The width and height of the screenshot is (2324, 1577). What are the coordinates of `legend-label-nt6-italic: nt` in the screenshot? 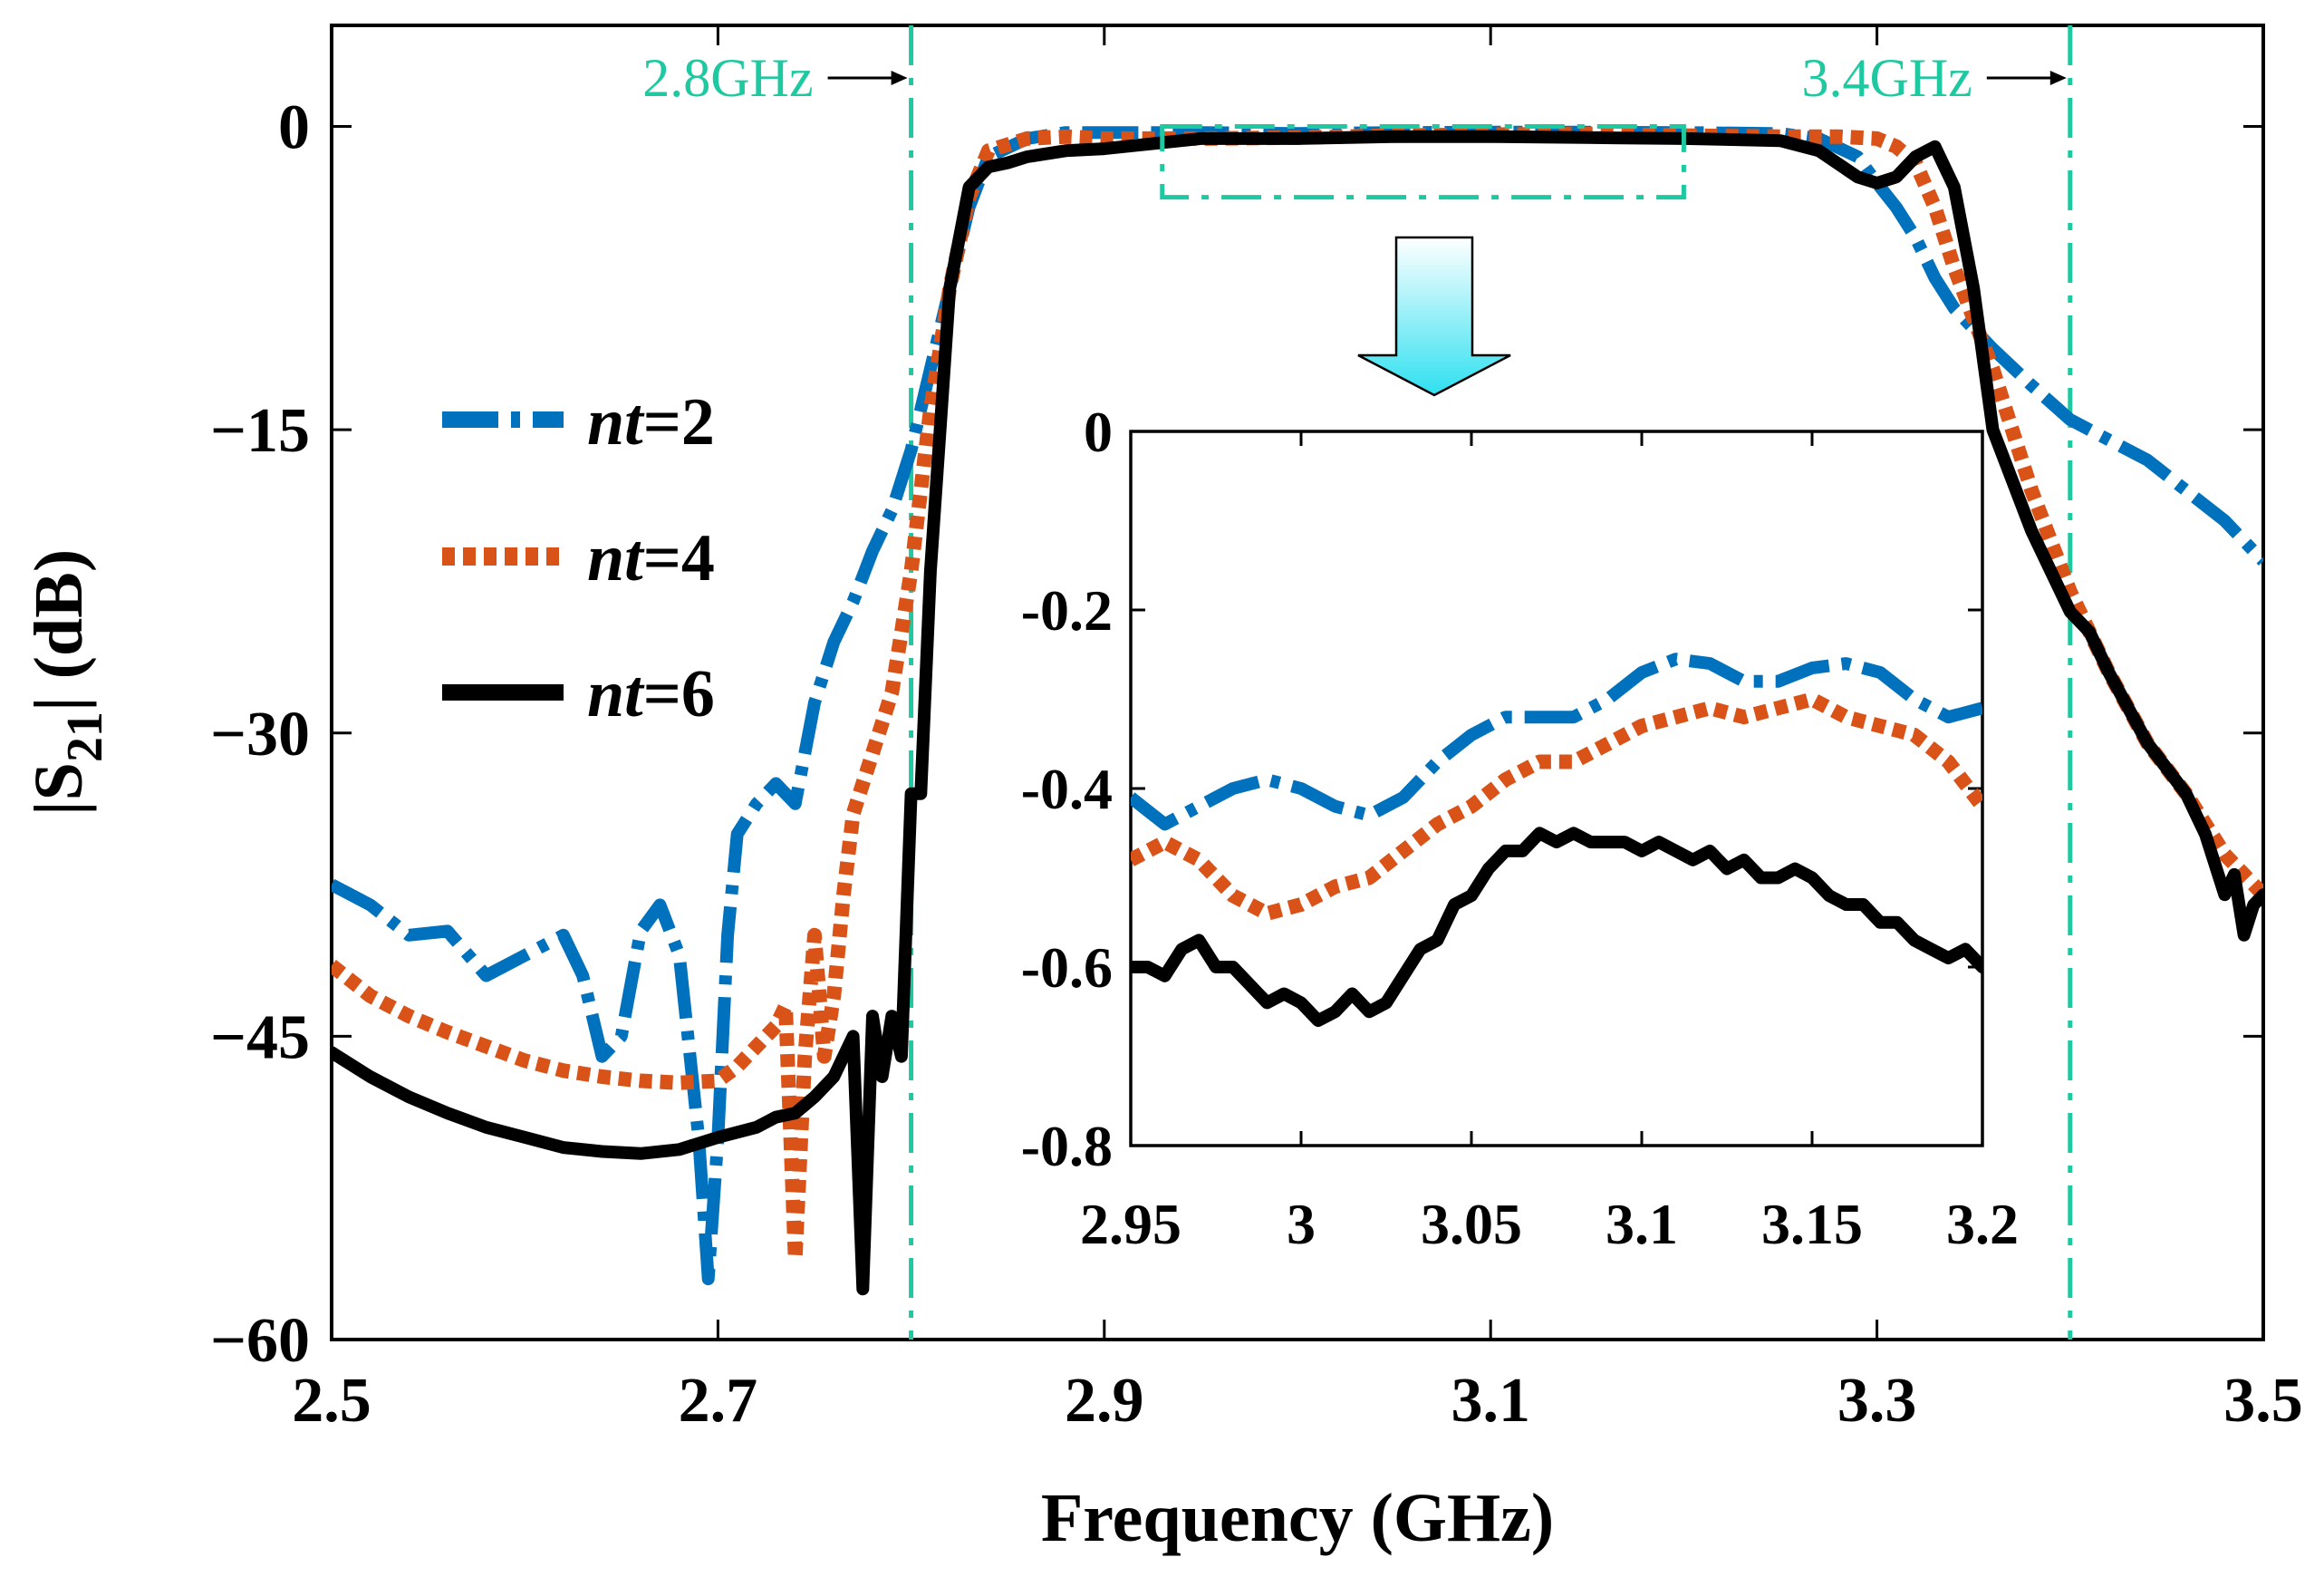 It's located at (616, 694).